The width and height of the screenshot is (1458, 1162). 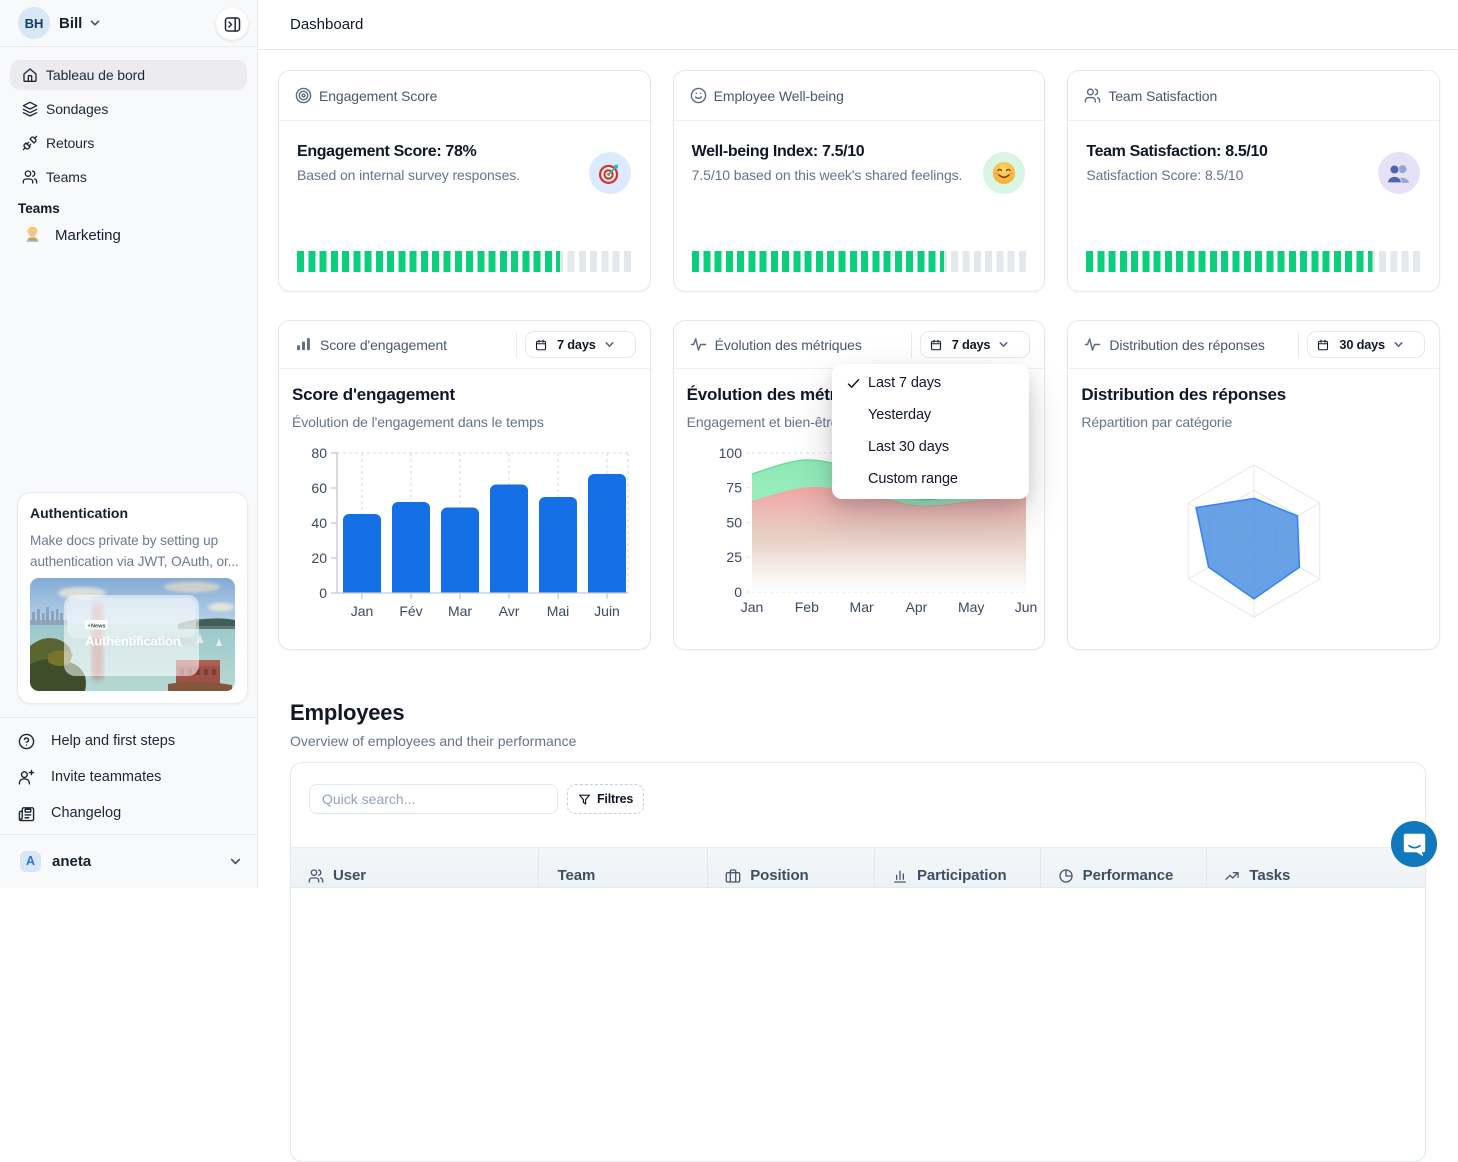 I want to click on svg-text: Avr, so click(x=509, y=611).